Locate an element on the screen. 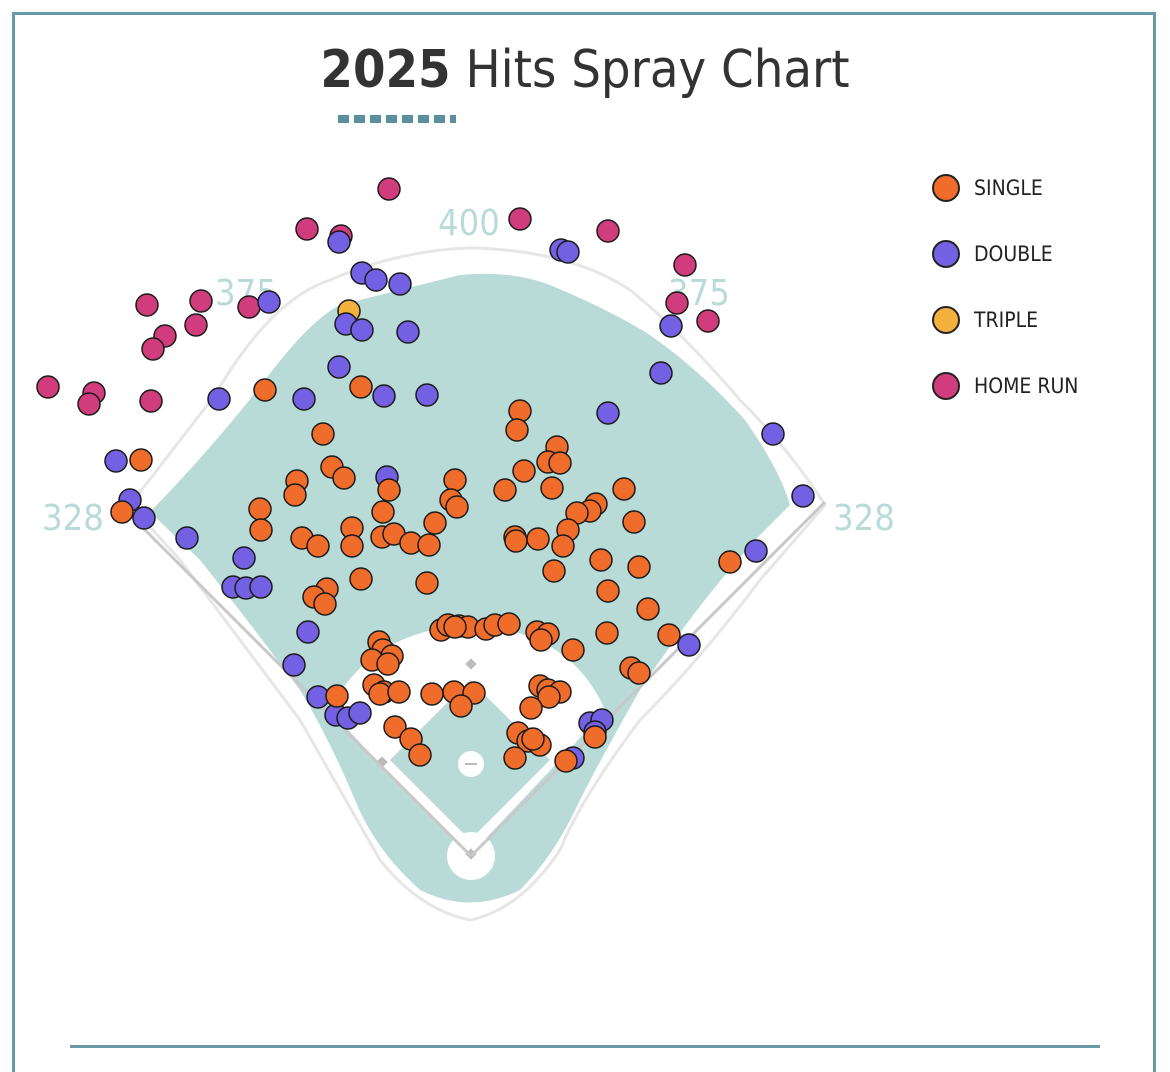 Image resolution: width=1170 pixels, height=1072 pixels. legend-label-double: DOUBLE is located at coordinates (1013, 254).